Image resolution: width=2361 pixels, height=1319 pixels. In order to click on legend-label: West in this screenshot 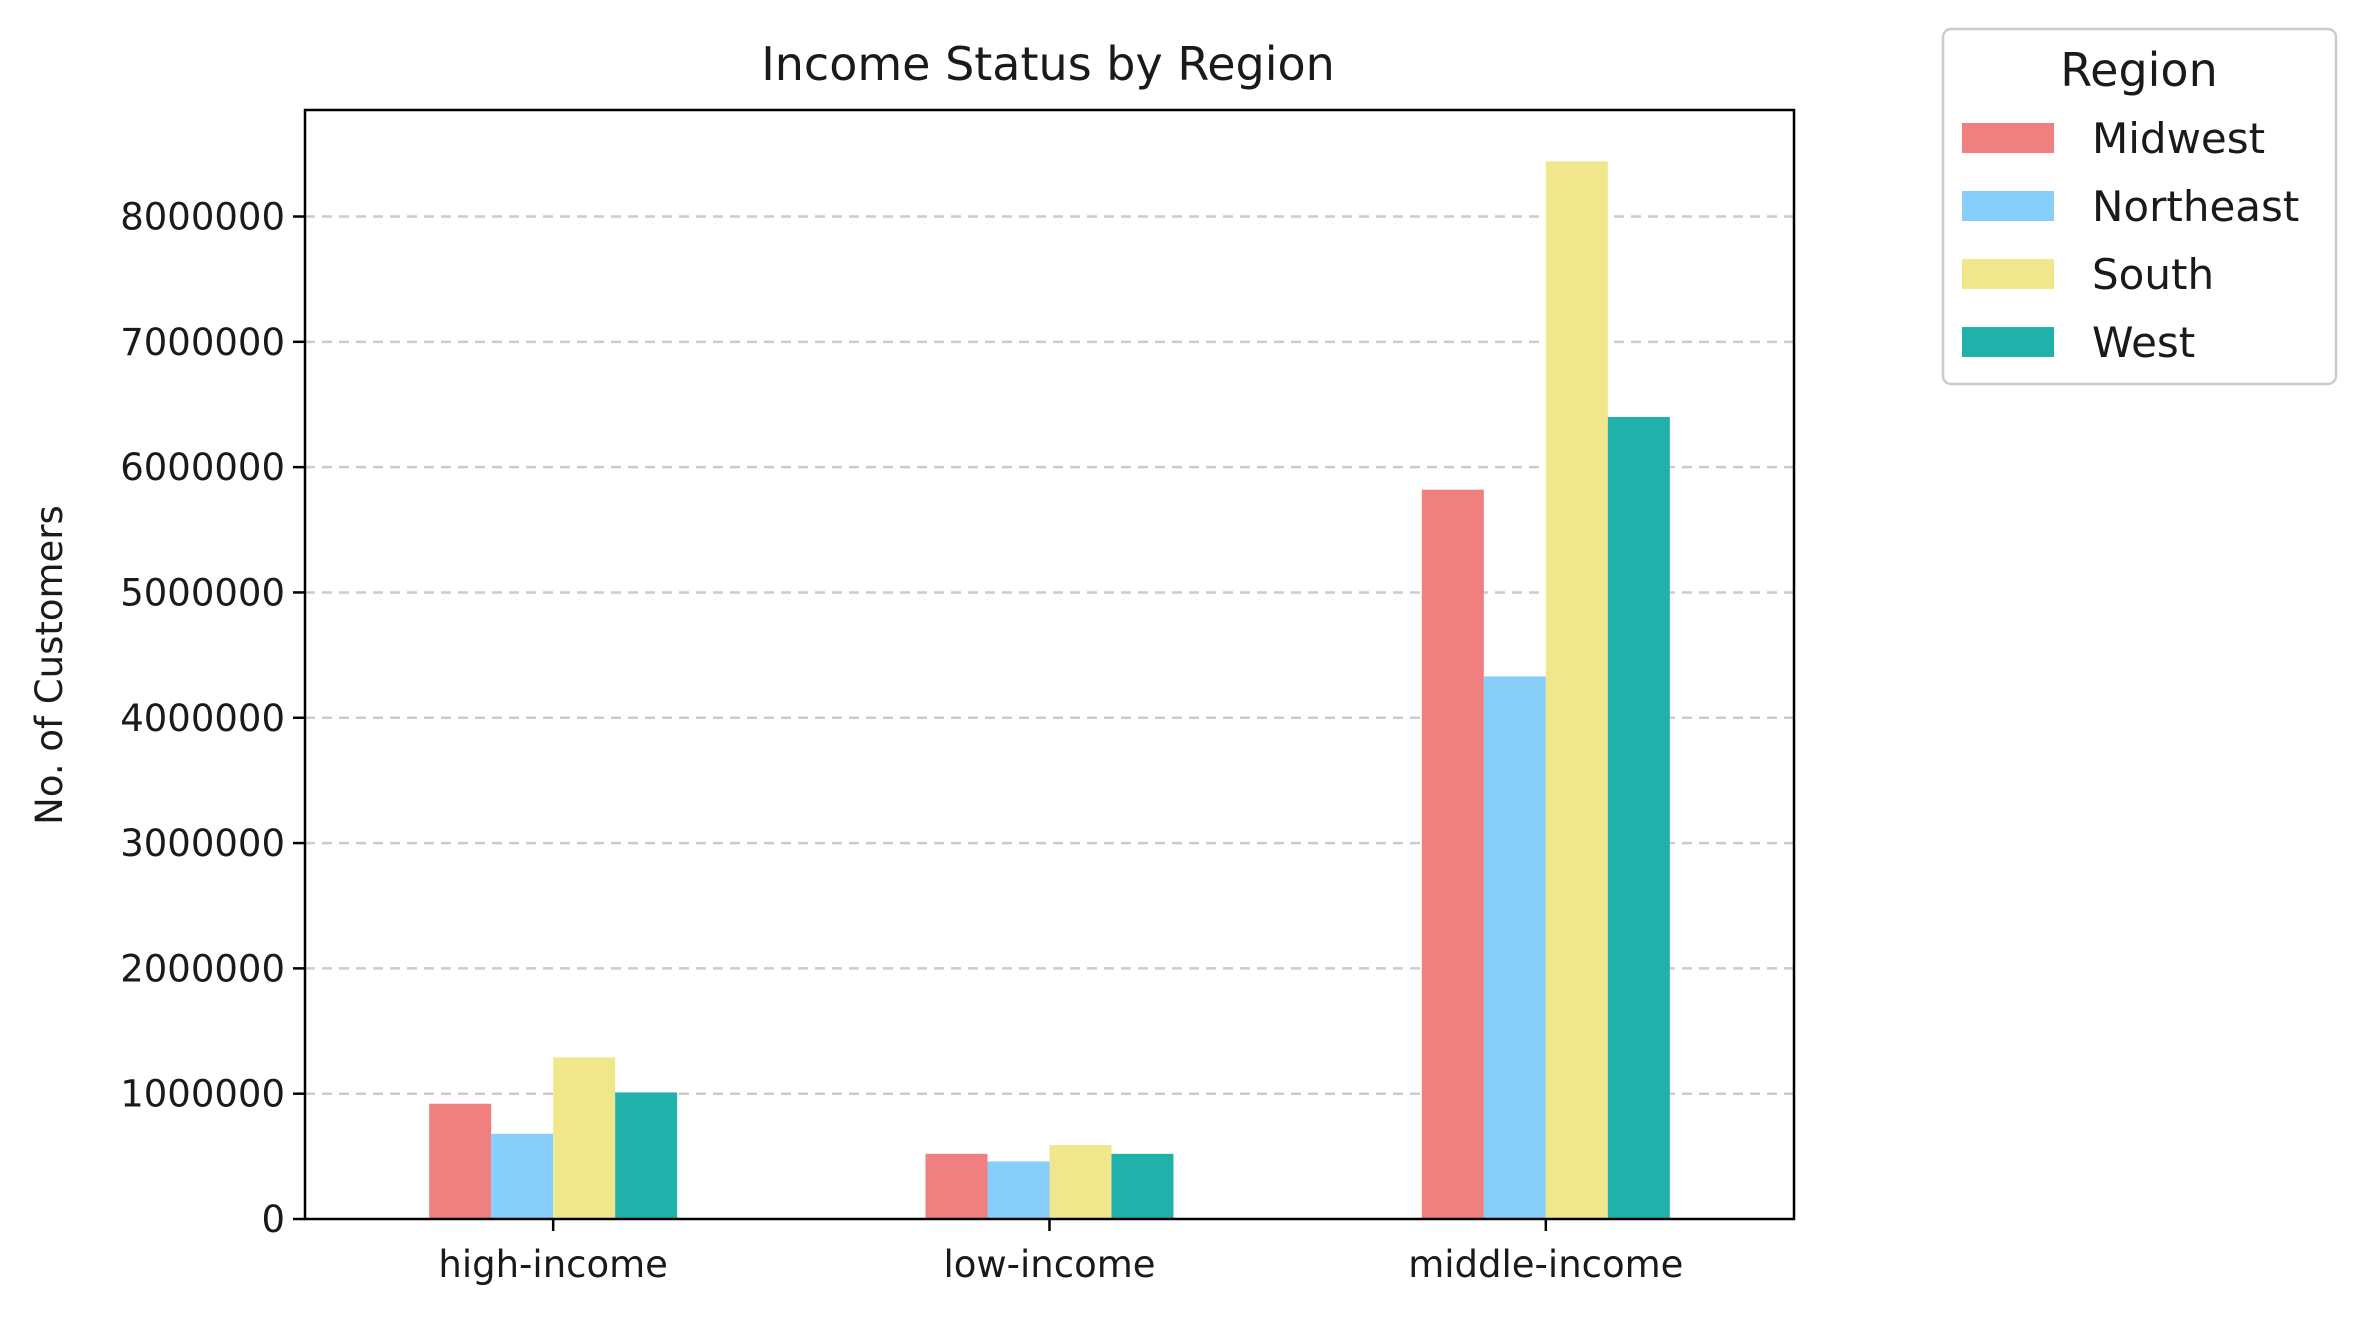, I will do `click(2143, 342)`.